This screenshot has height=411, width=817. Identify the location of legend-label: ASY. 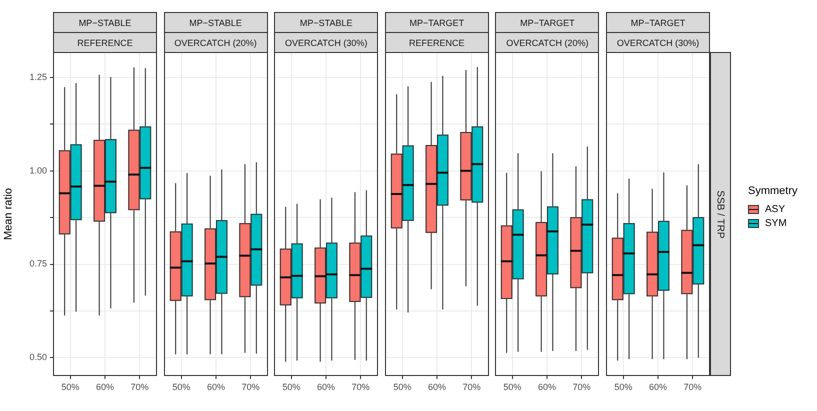
(775, 209).